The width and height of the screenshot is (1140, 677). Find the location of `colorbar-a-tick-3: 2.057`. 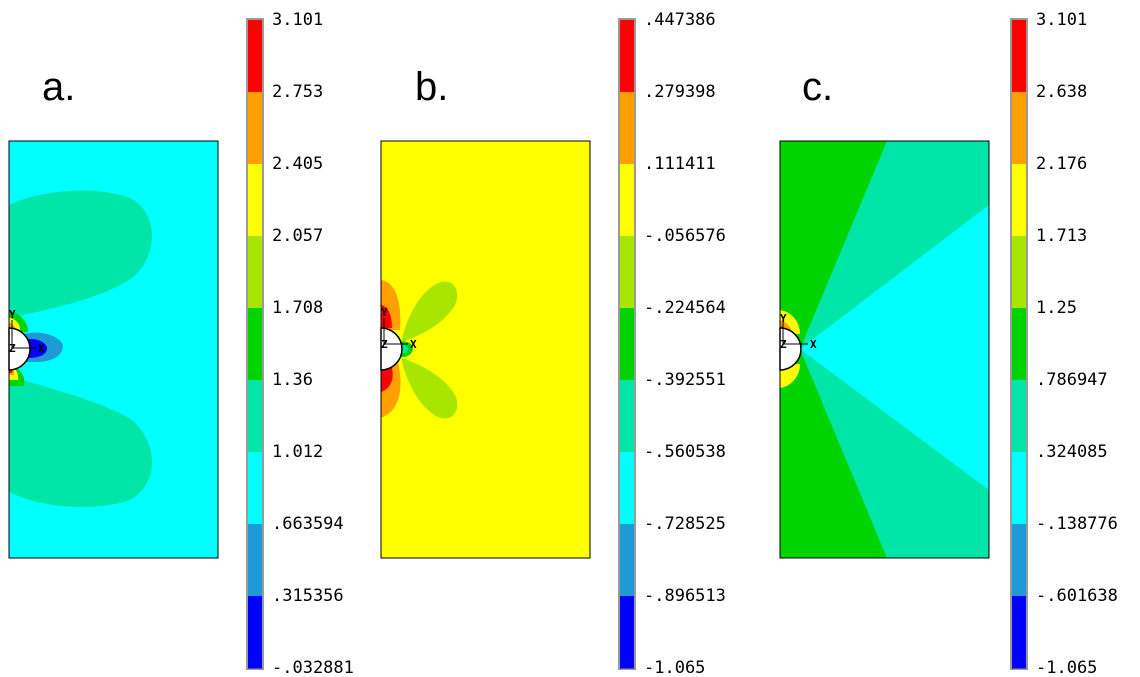

colorbar-a-tick-3: 2.057 is located at coordinates (297, 236).